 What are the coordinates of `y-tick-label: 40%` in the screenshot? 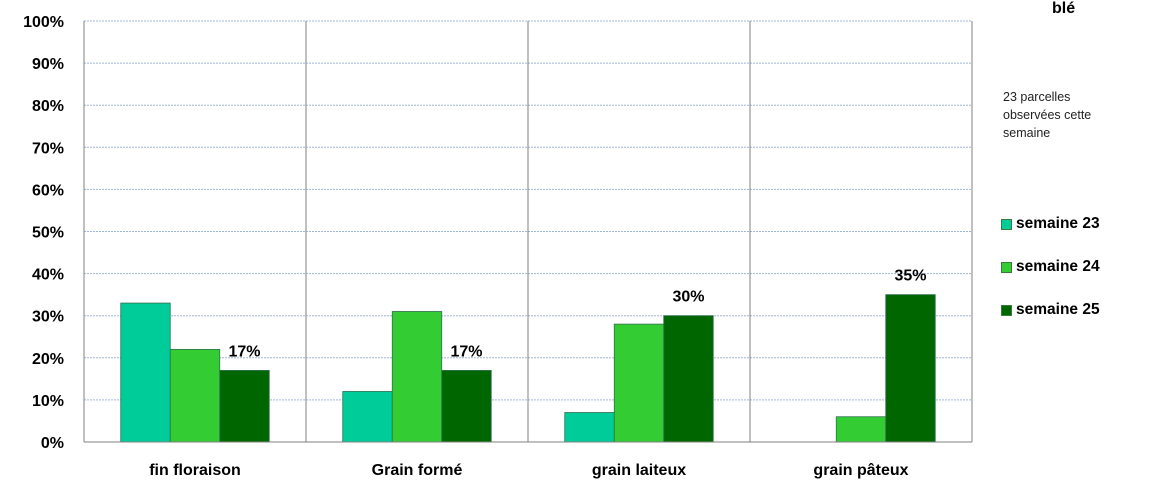 It's located at (48, 275).